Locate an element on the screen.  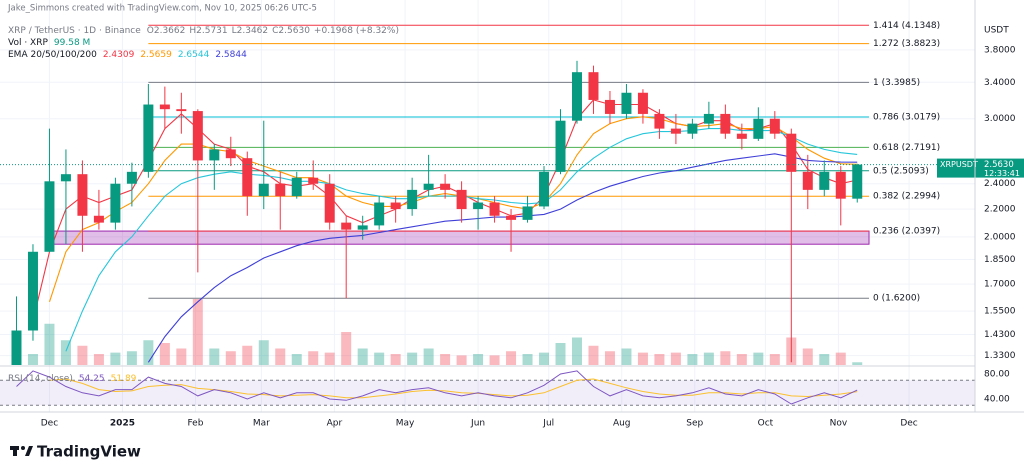
rsi-ma-value: 51.89 is located at coordinates (124, 379).